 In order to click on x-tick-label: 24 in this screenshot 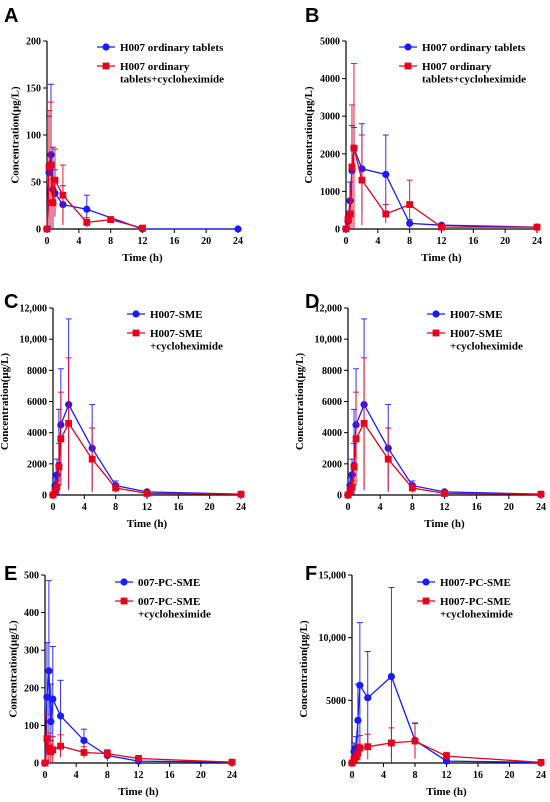, I will do `click(541, 775)`.